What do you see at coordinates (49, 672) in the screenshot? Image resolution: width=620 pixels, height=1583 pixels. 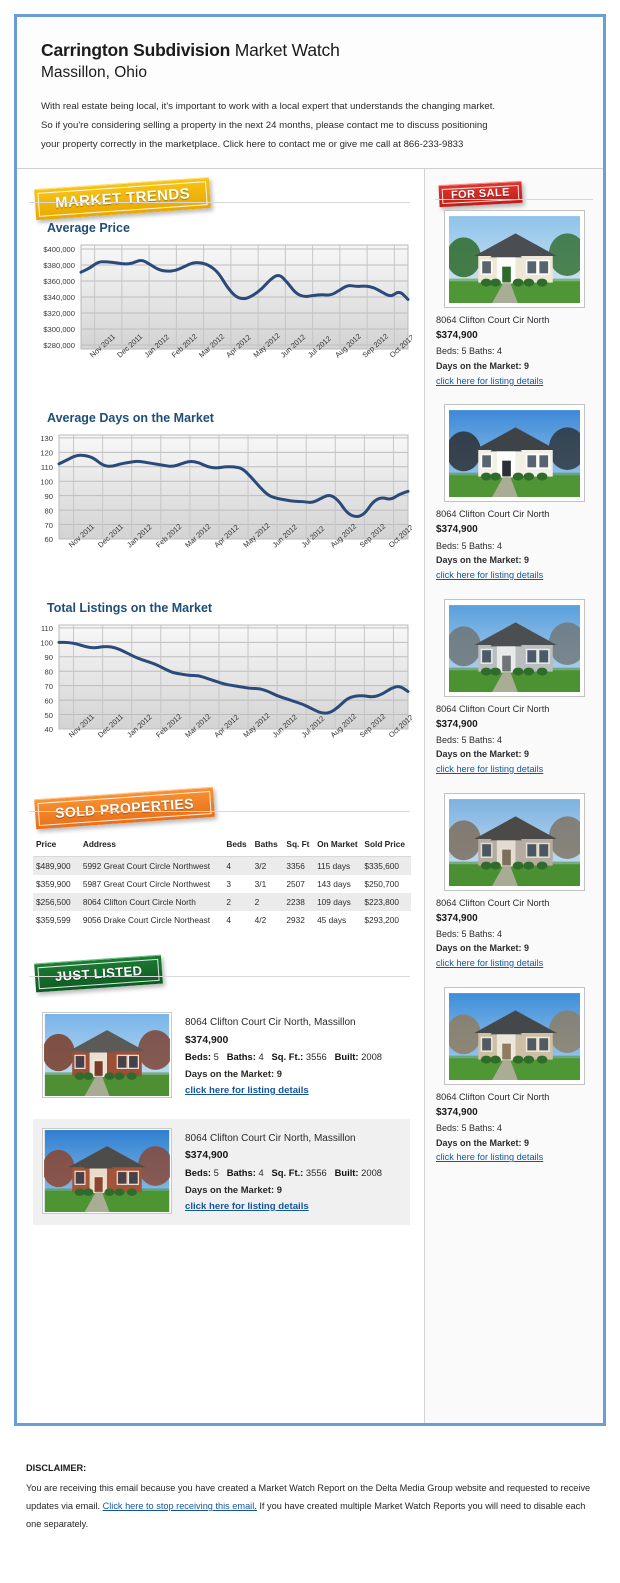 I see `svg-text: 80` at bounding box center [49, 672].